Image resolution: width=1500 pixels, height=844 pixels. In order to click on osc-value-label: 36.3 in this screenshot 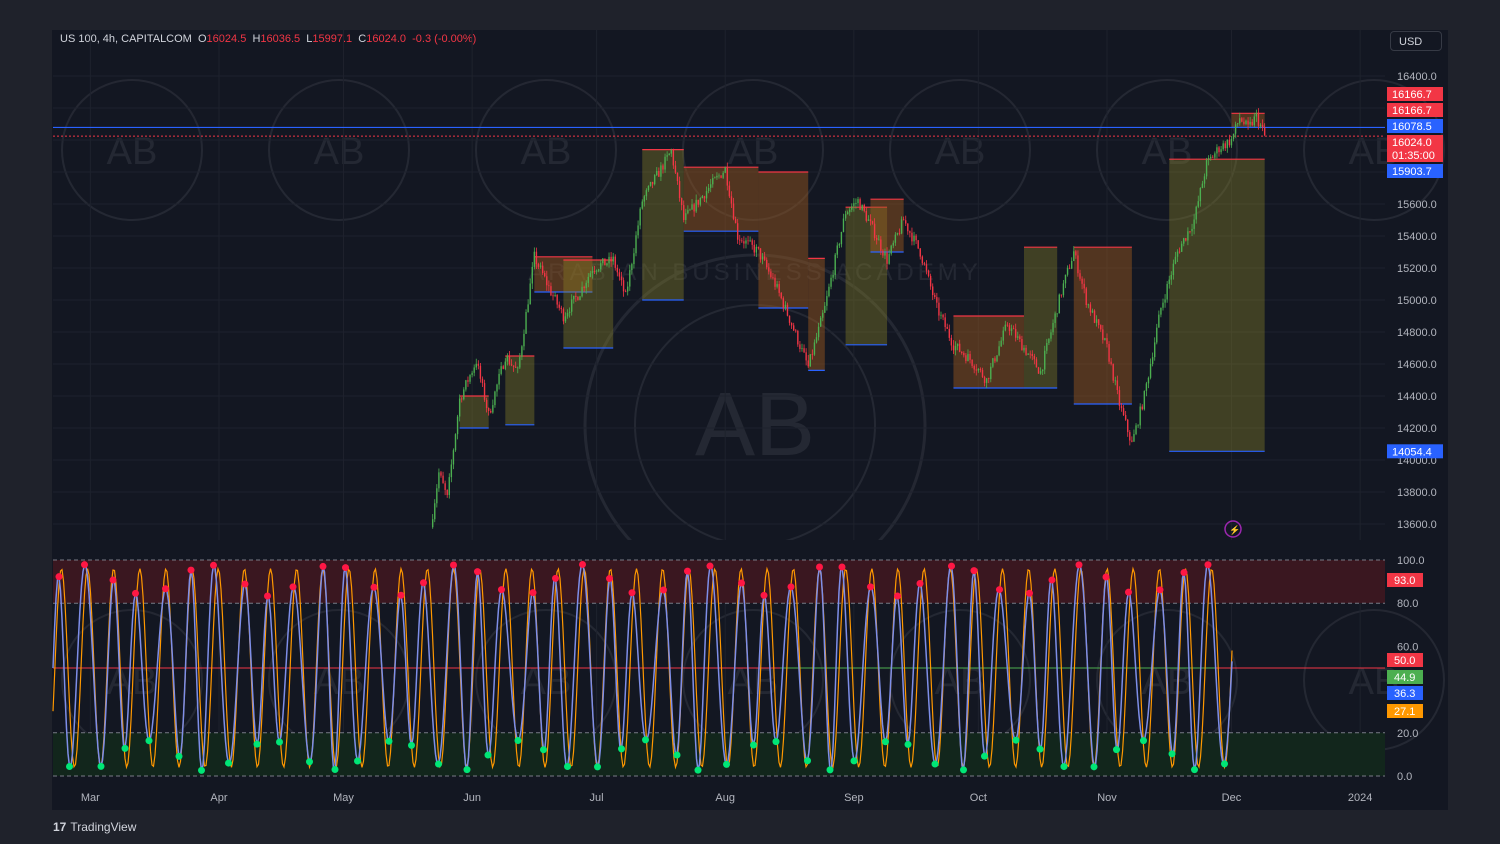, I will do `click(1404, 694)`.